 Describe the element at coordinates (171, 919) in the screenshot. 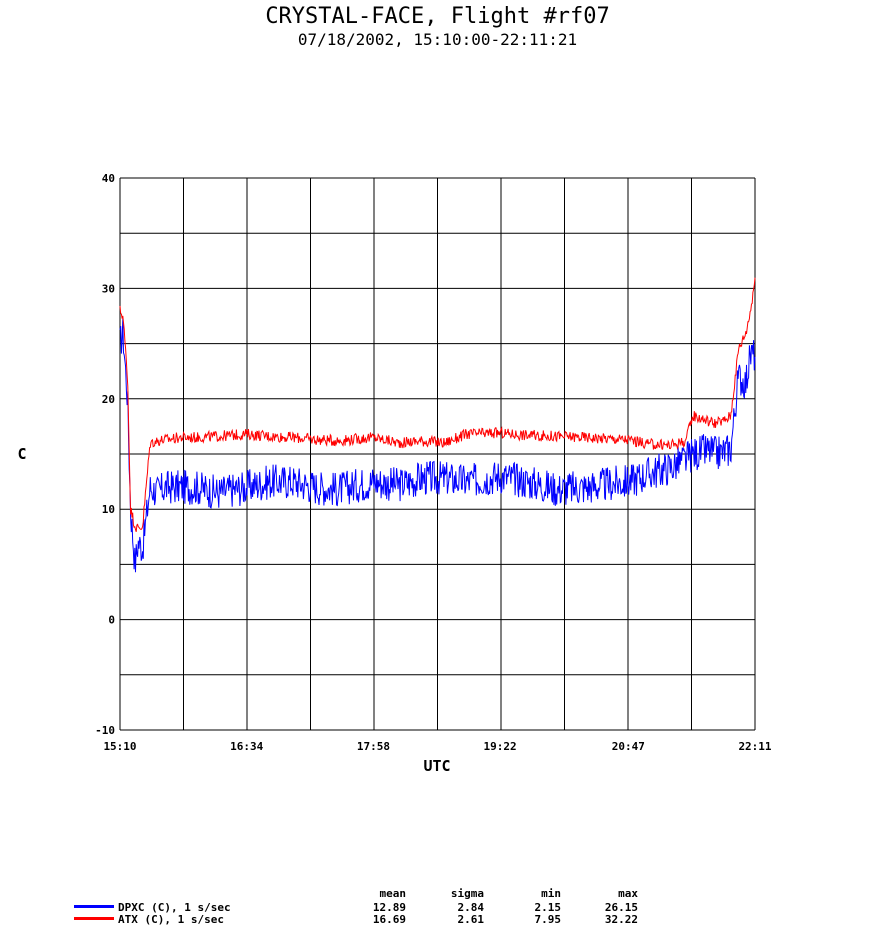

I see `legend-label-atx: ATX (C), 1 s/sec` at that location.